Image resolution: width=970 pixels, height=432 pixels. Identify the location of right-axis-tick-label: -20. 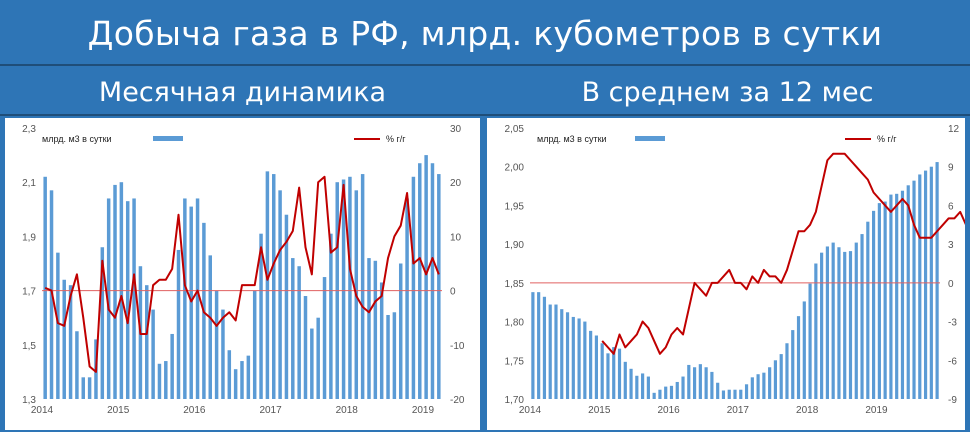
(457, 400).